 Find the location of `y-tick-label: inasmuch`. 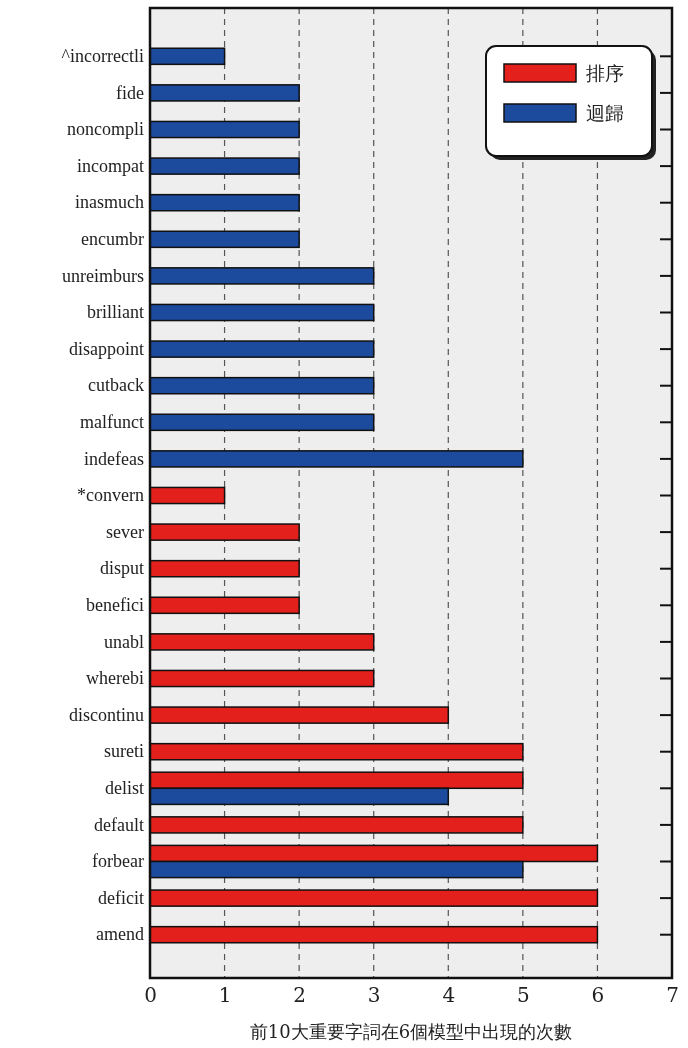

y-tick-label: inasmuch is located at coordinates (109, 202).